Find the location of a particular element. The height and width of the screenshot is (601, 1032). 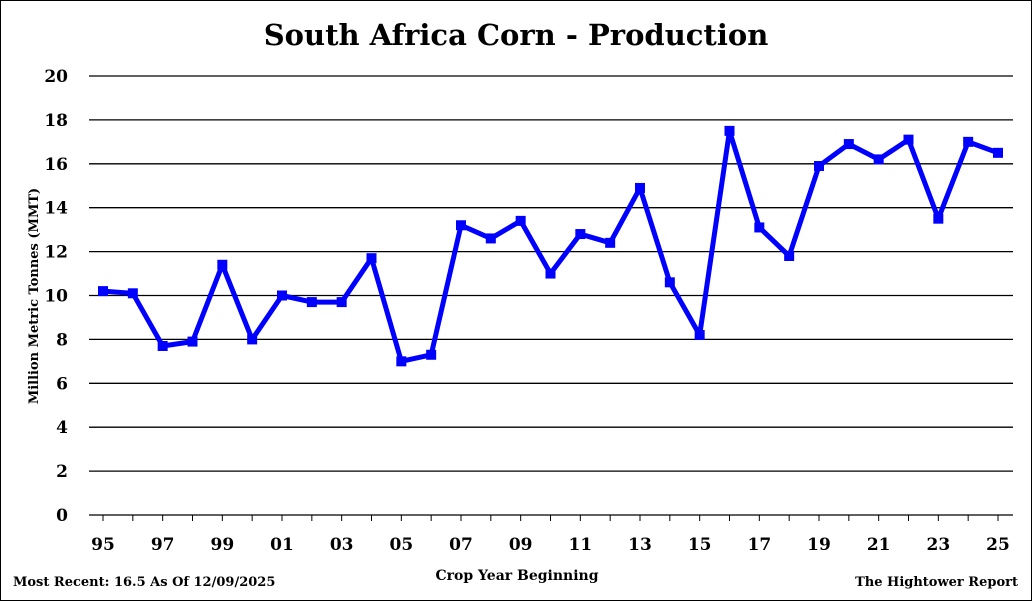

y-tick-label: 18 is located at coordinates (56, 121).